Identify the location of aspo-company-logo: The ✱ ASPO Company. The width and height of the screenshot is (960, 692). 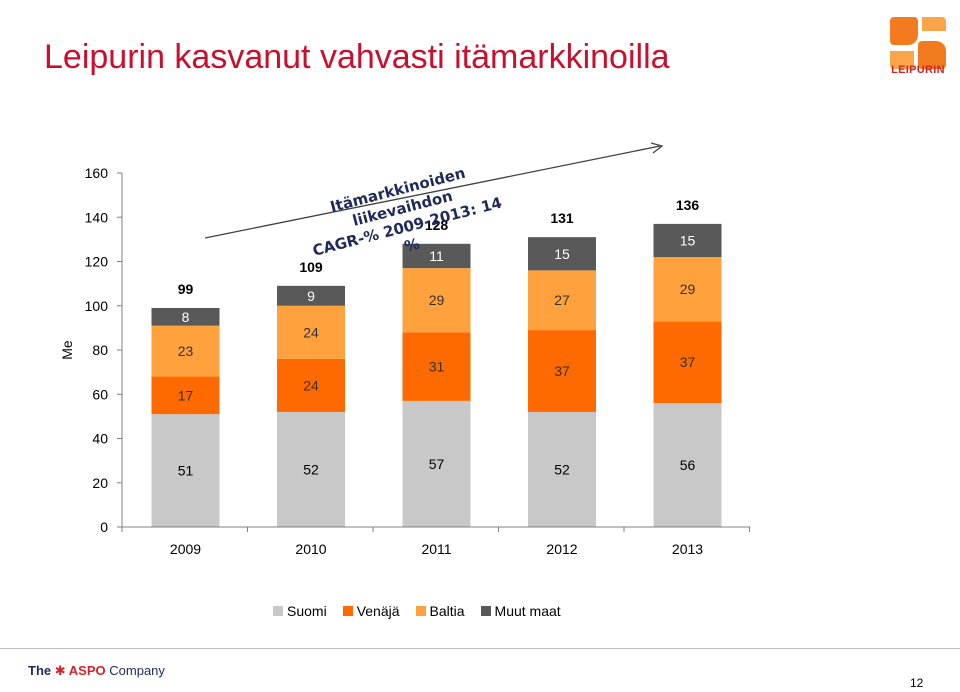
(96, 671).